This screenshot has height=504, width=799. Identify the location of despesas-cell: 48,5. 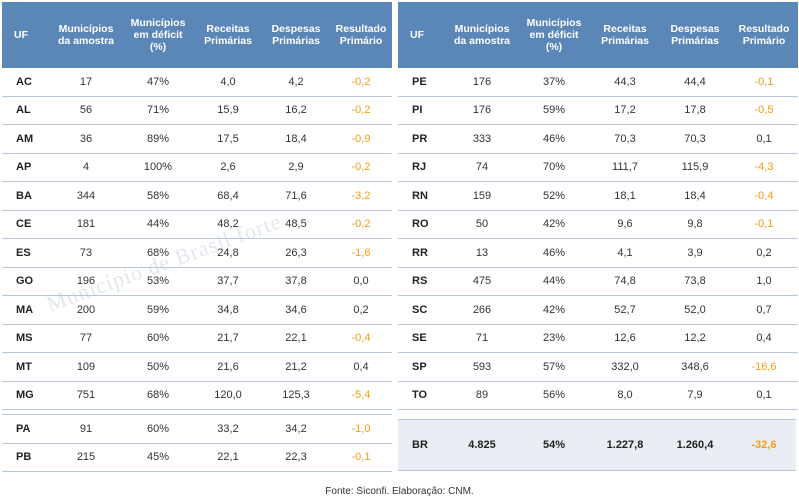
(296, 224).